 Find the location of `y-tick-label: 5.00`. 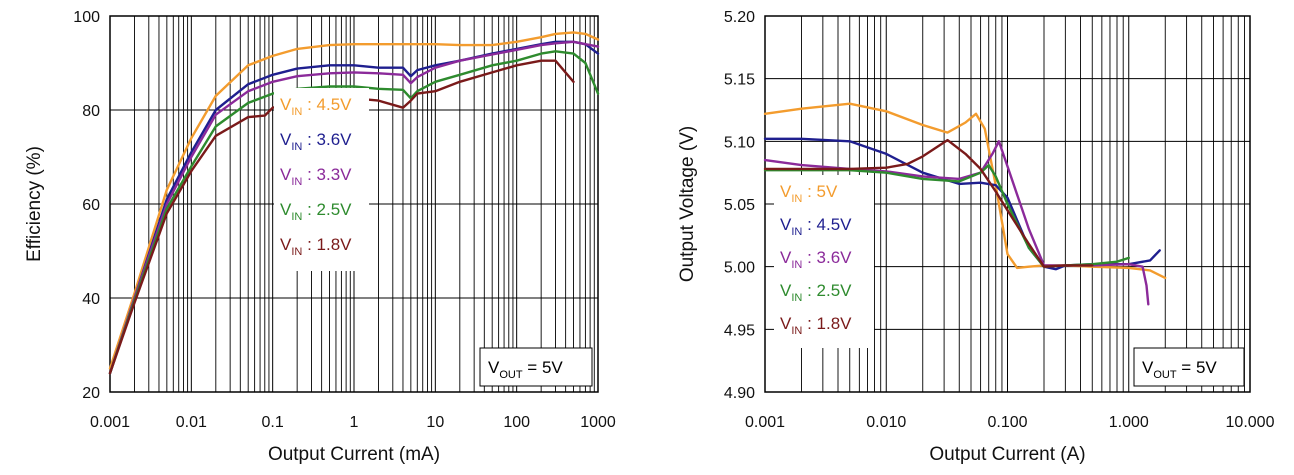

y-tick-label: 5.00 is located at coordinates (739, 268).